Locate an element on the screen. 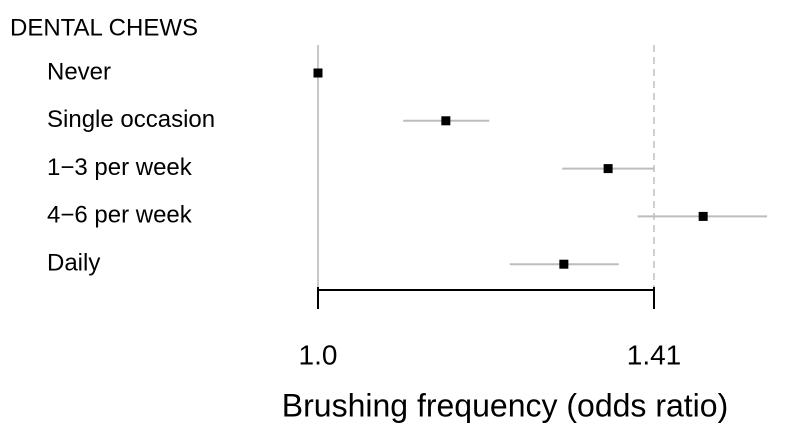 The height and width of the screenshot is (426, 788). x-tick-label: 1.0 is located at coordinates (318, 354).